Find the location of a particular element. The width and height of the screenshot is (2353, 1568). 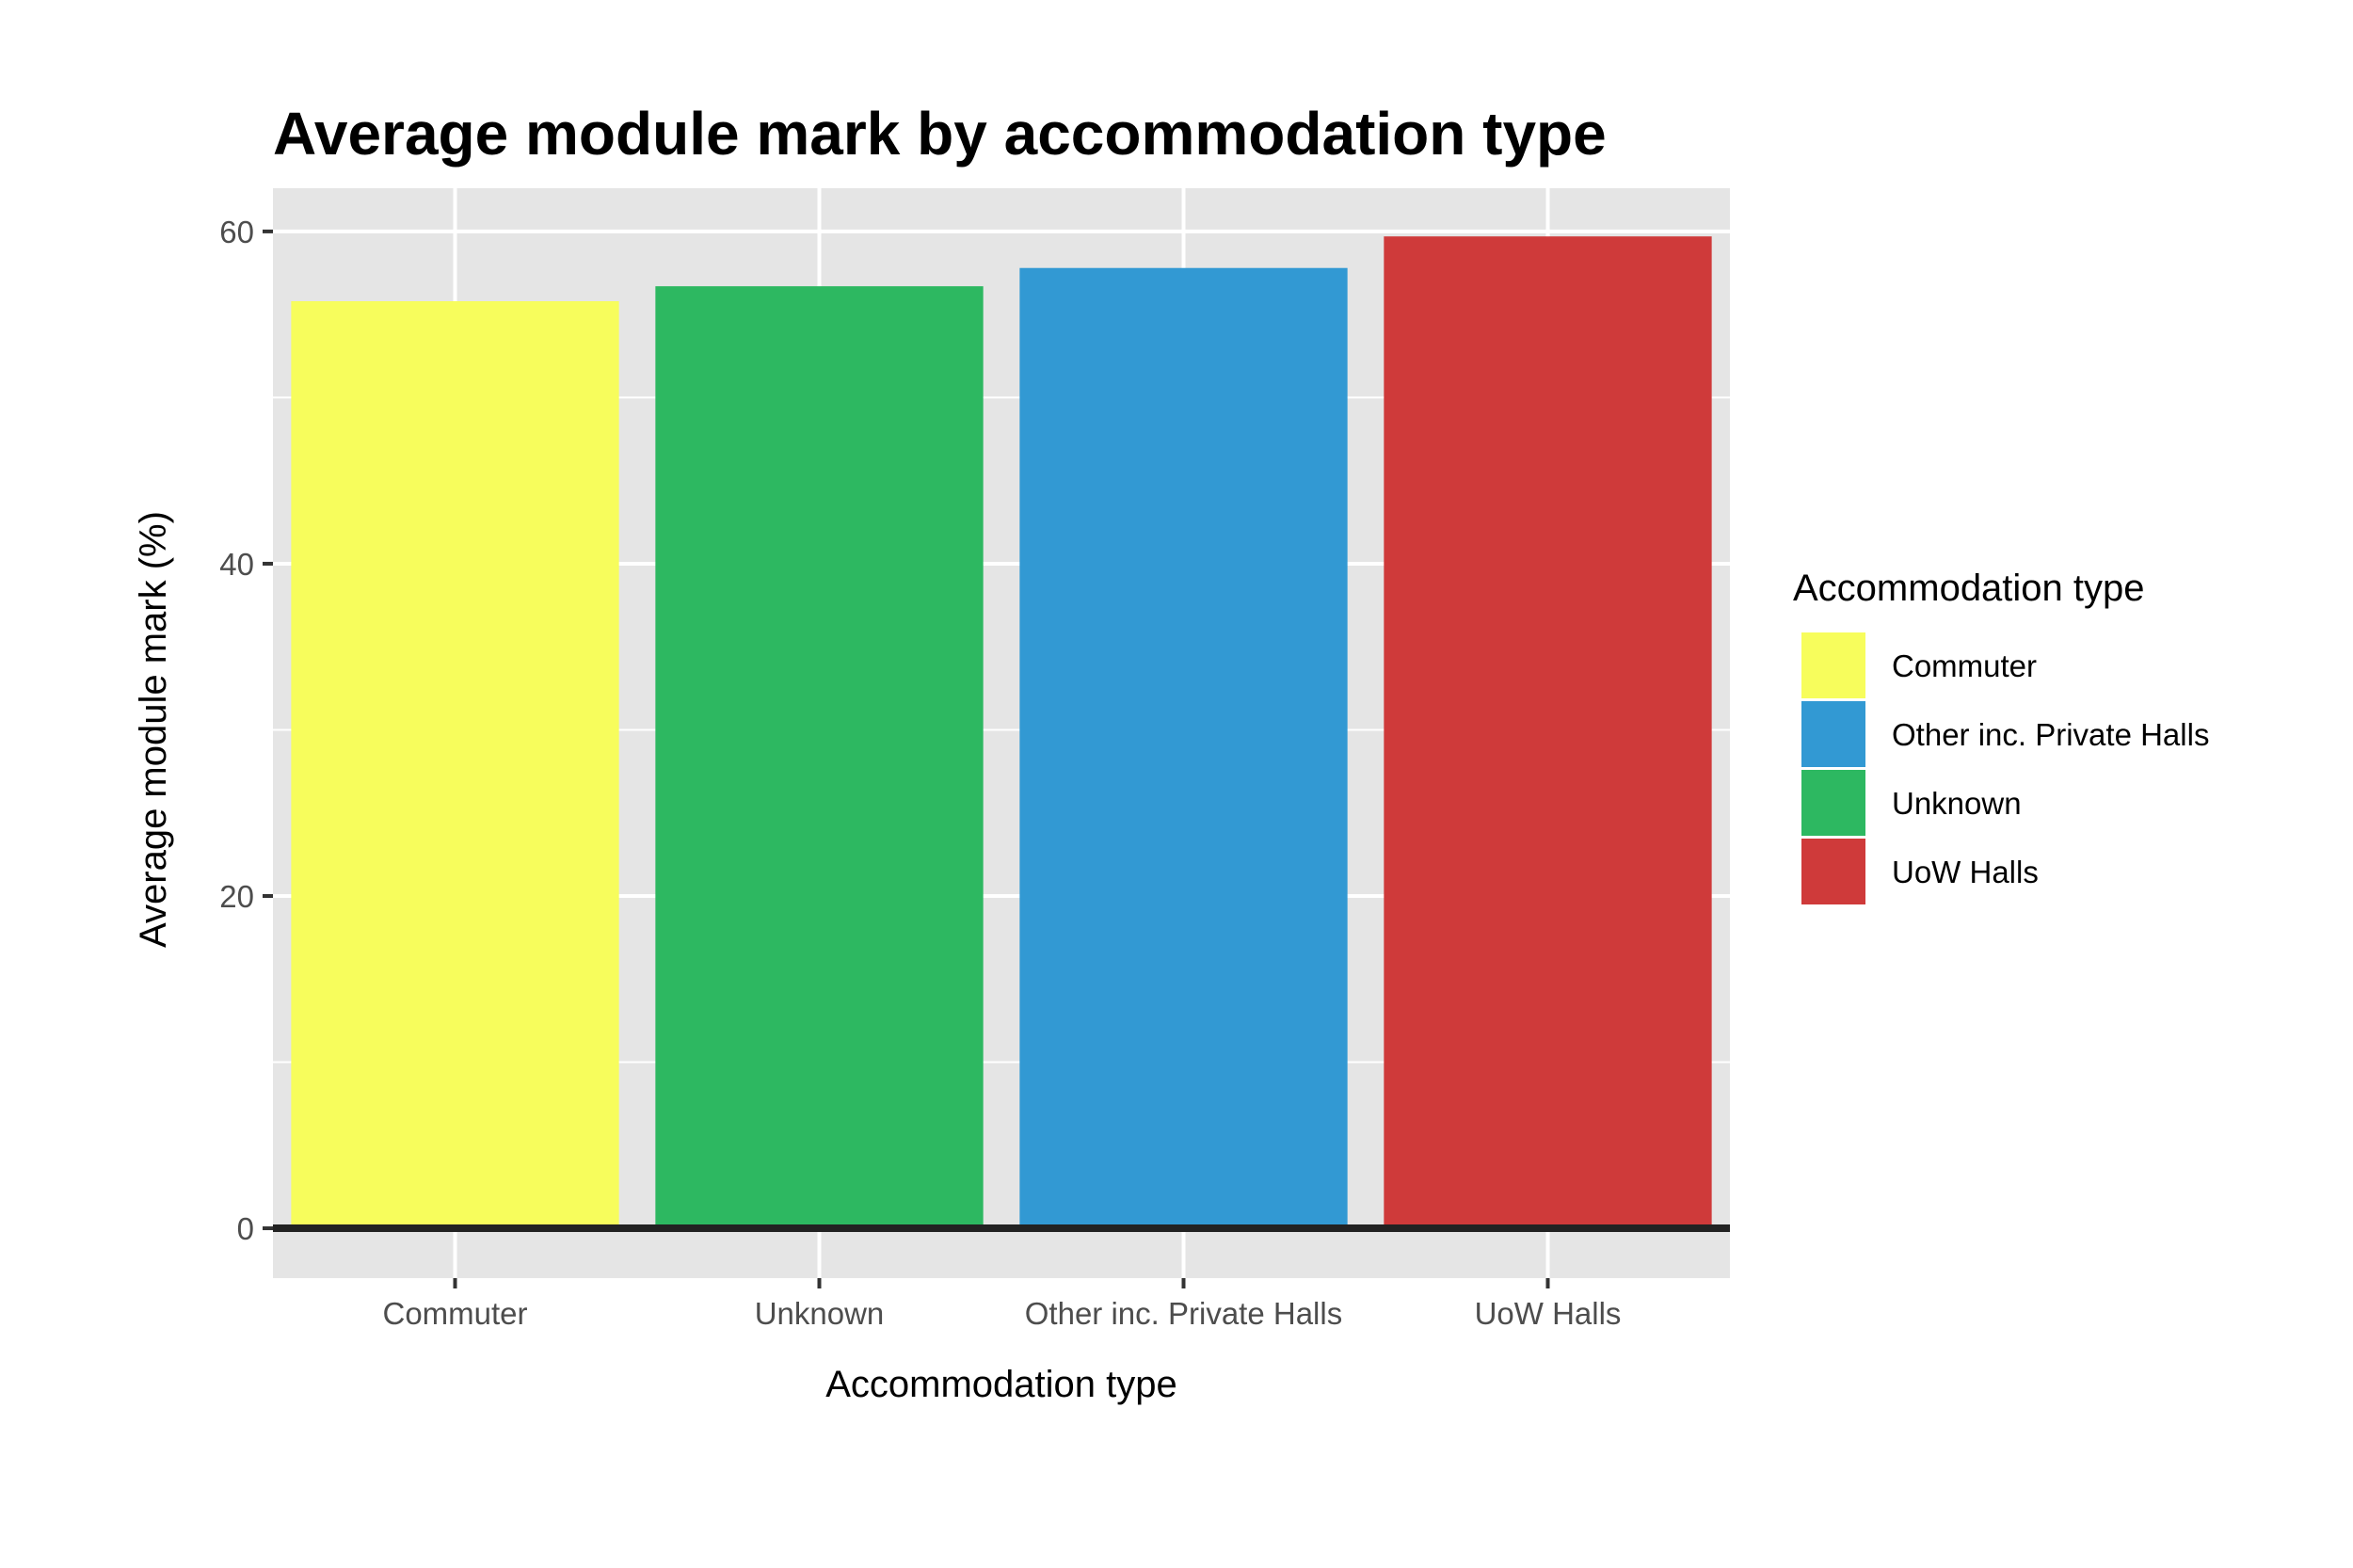

bar-uow-halls is located at coordinates (1548, 732).